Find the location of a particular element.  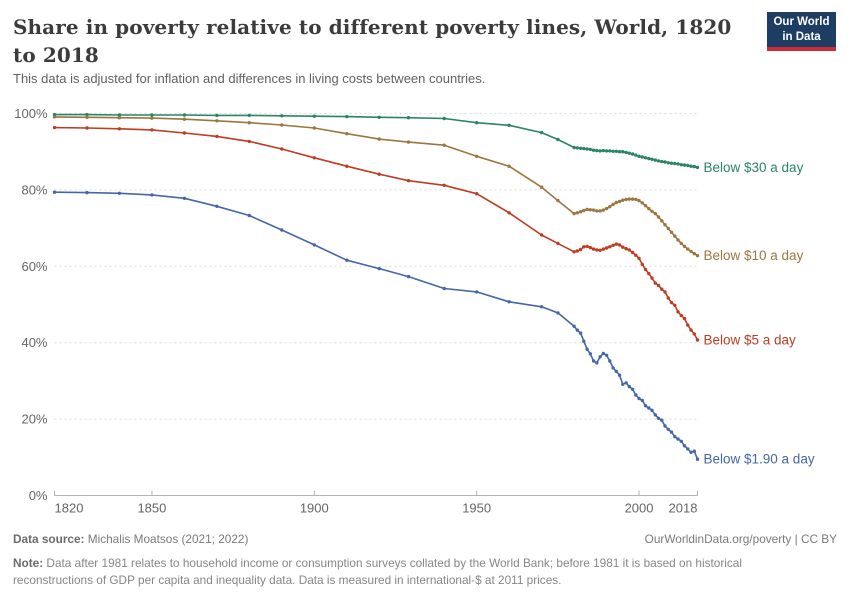

series-below-10-a-day-label: Below $10 a day is located at coordinates (754, 255).